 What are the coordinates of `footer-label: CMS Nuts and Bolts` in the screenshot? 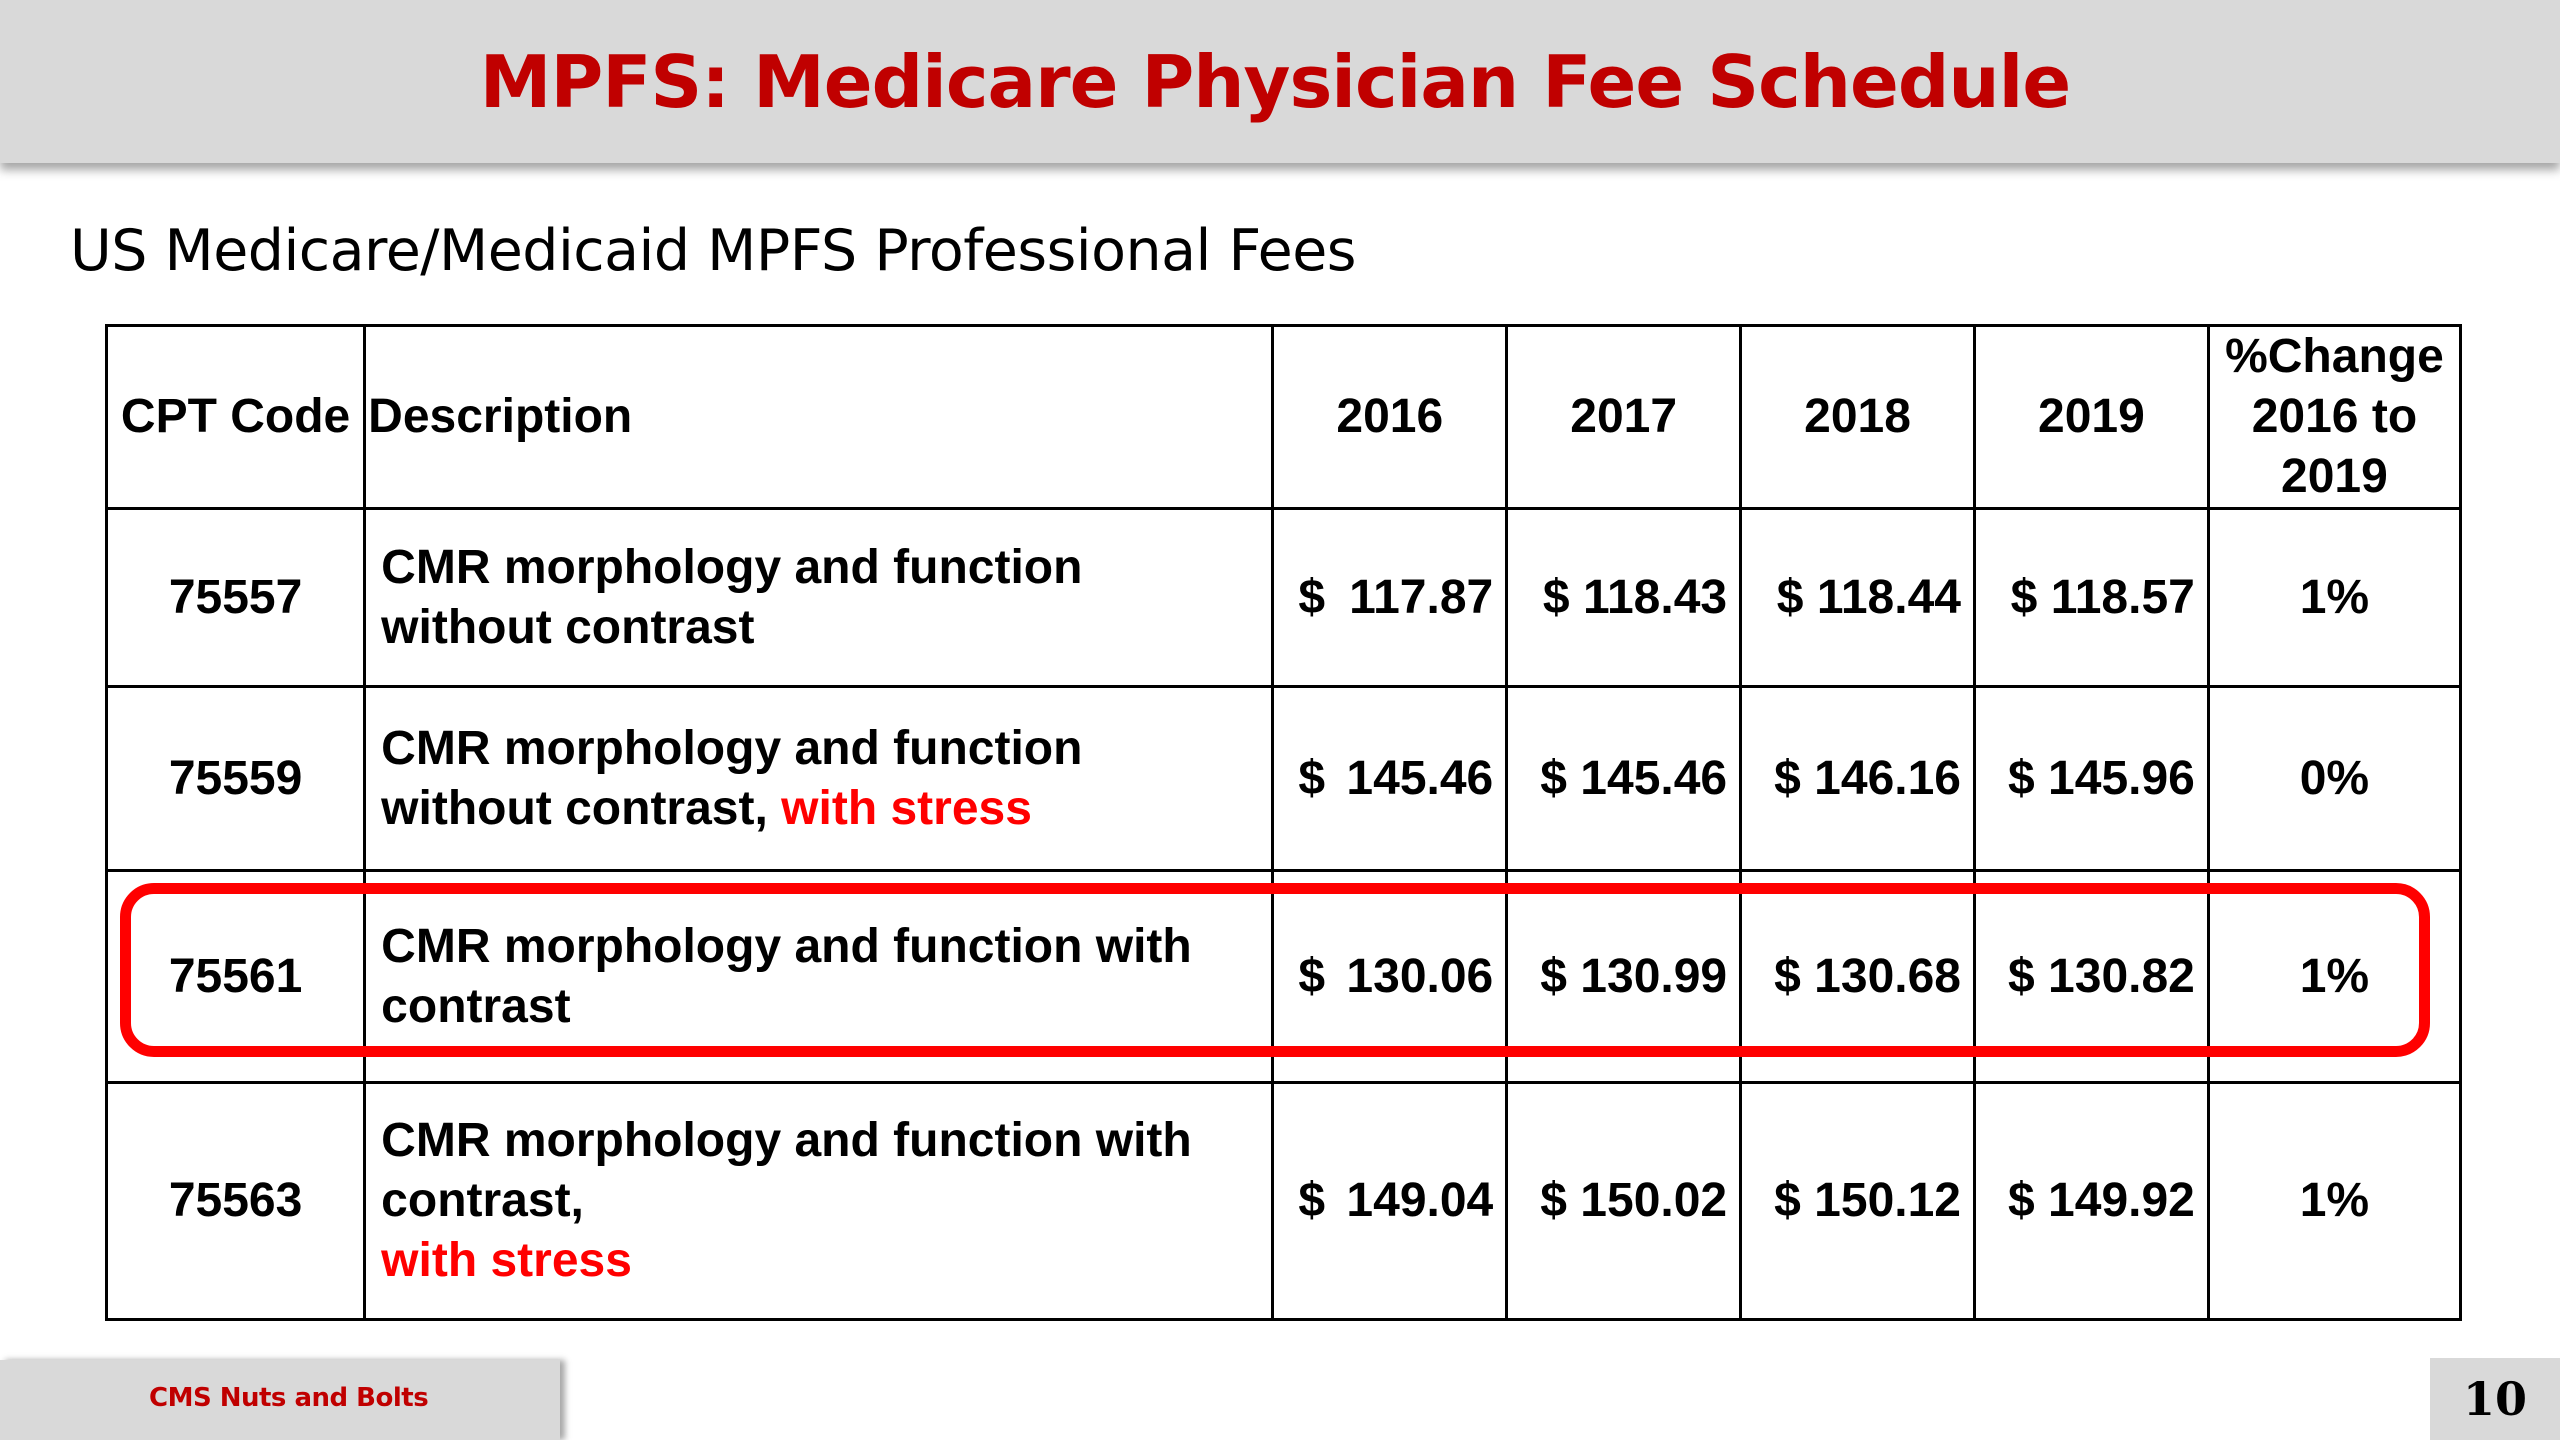 It's located at (289, 1398).